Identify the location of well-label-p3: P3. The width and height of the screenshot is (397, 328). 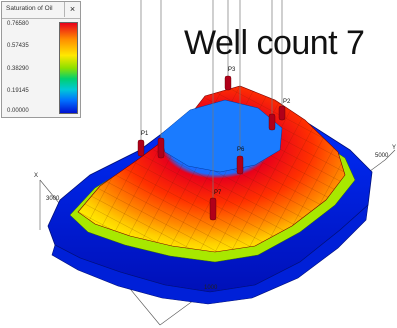
(232, 70).